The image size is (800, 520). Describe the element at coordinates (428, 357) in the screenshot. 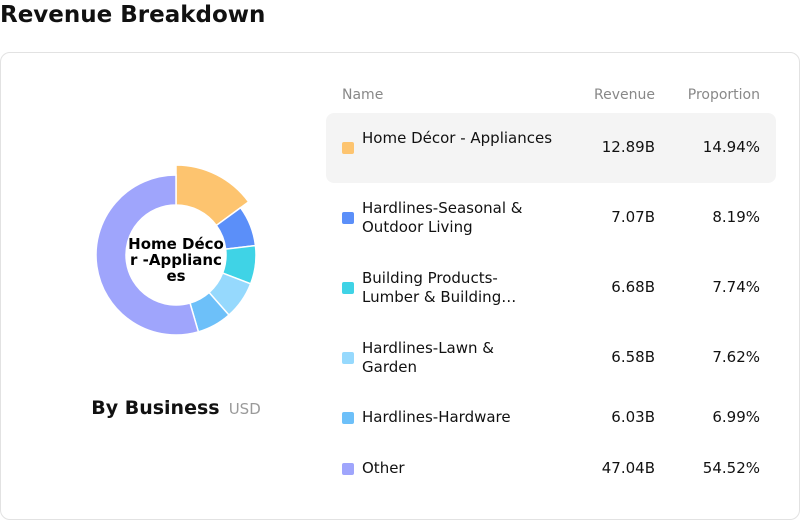

I see `row-name: Hardlines-Lawn & Garden` at that location.